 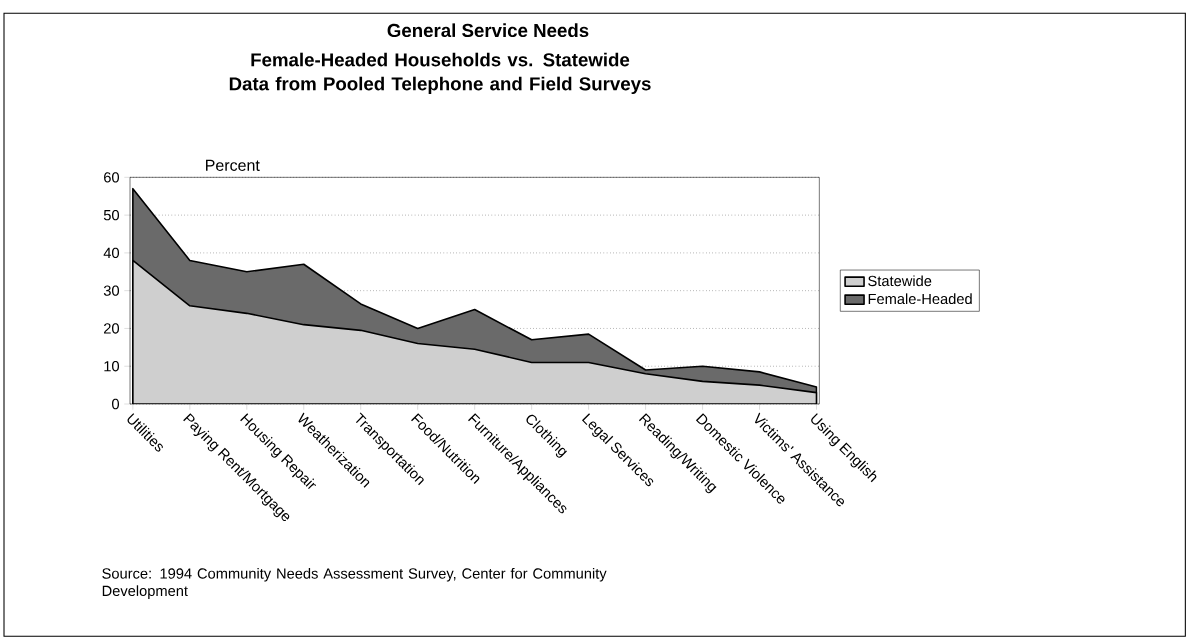 What do you see at coordinates (488, 30) in the screenshot?
I see `chart-title: General Service Needs` at bounding box center [488, 30].